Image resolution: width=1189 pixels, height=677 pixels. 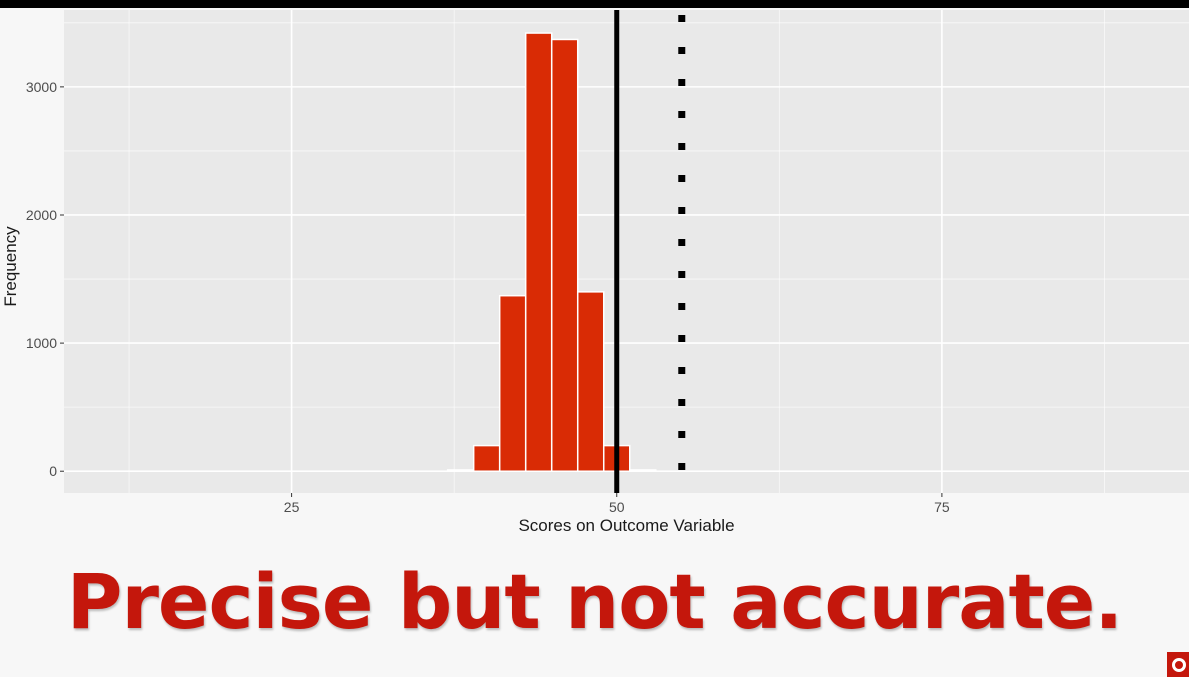 What do you see at coordinates (41, 343) in the screenshot?
I see `y-tick-label: 1000` at bounding box center [41, 343].